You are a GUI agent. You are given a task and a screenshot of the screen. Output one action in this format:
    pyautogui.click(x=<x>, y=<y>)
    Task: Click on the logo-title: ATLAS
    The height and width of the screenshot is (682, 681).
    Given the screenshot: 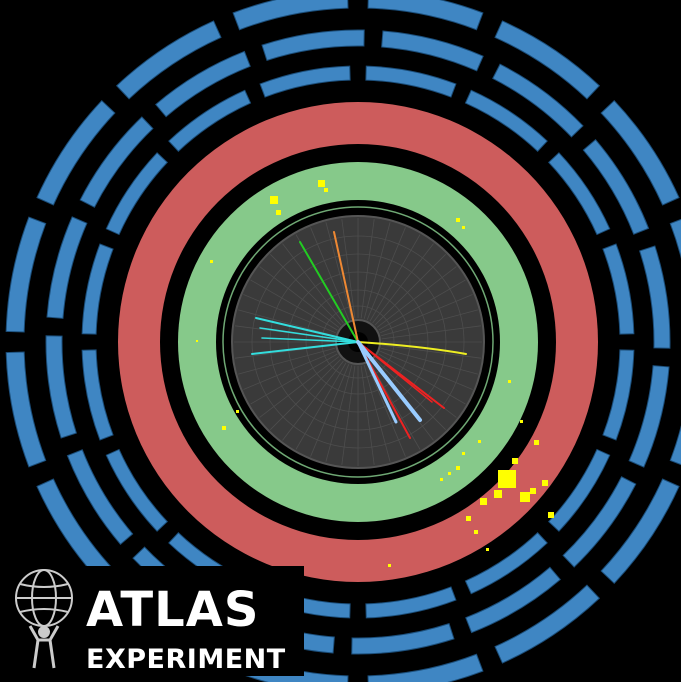 What is the action you would take?
    pyautogui.click(x=172, y=610)
    